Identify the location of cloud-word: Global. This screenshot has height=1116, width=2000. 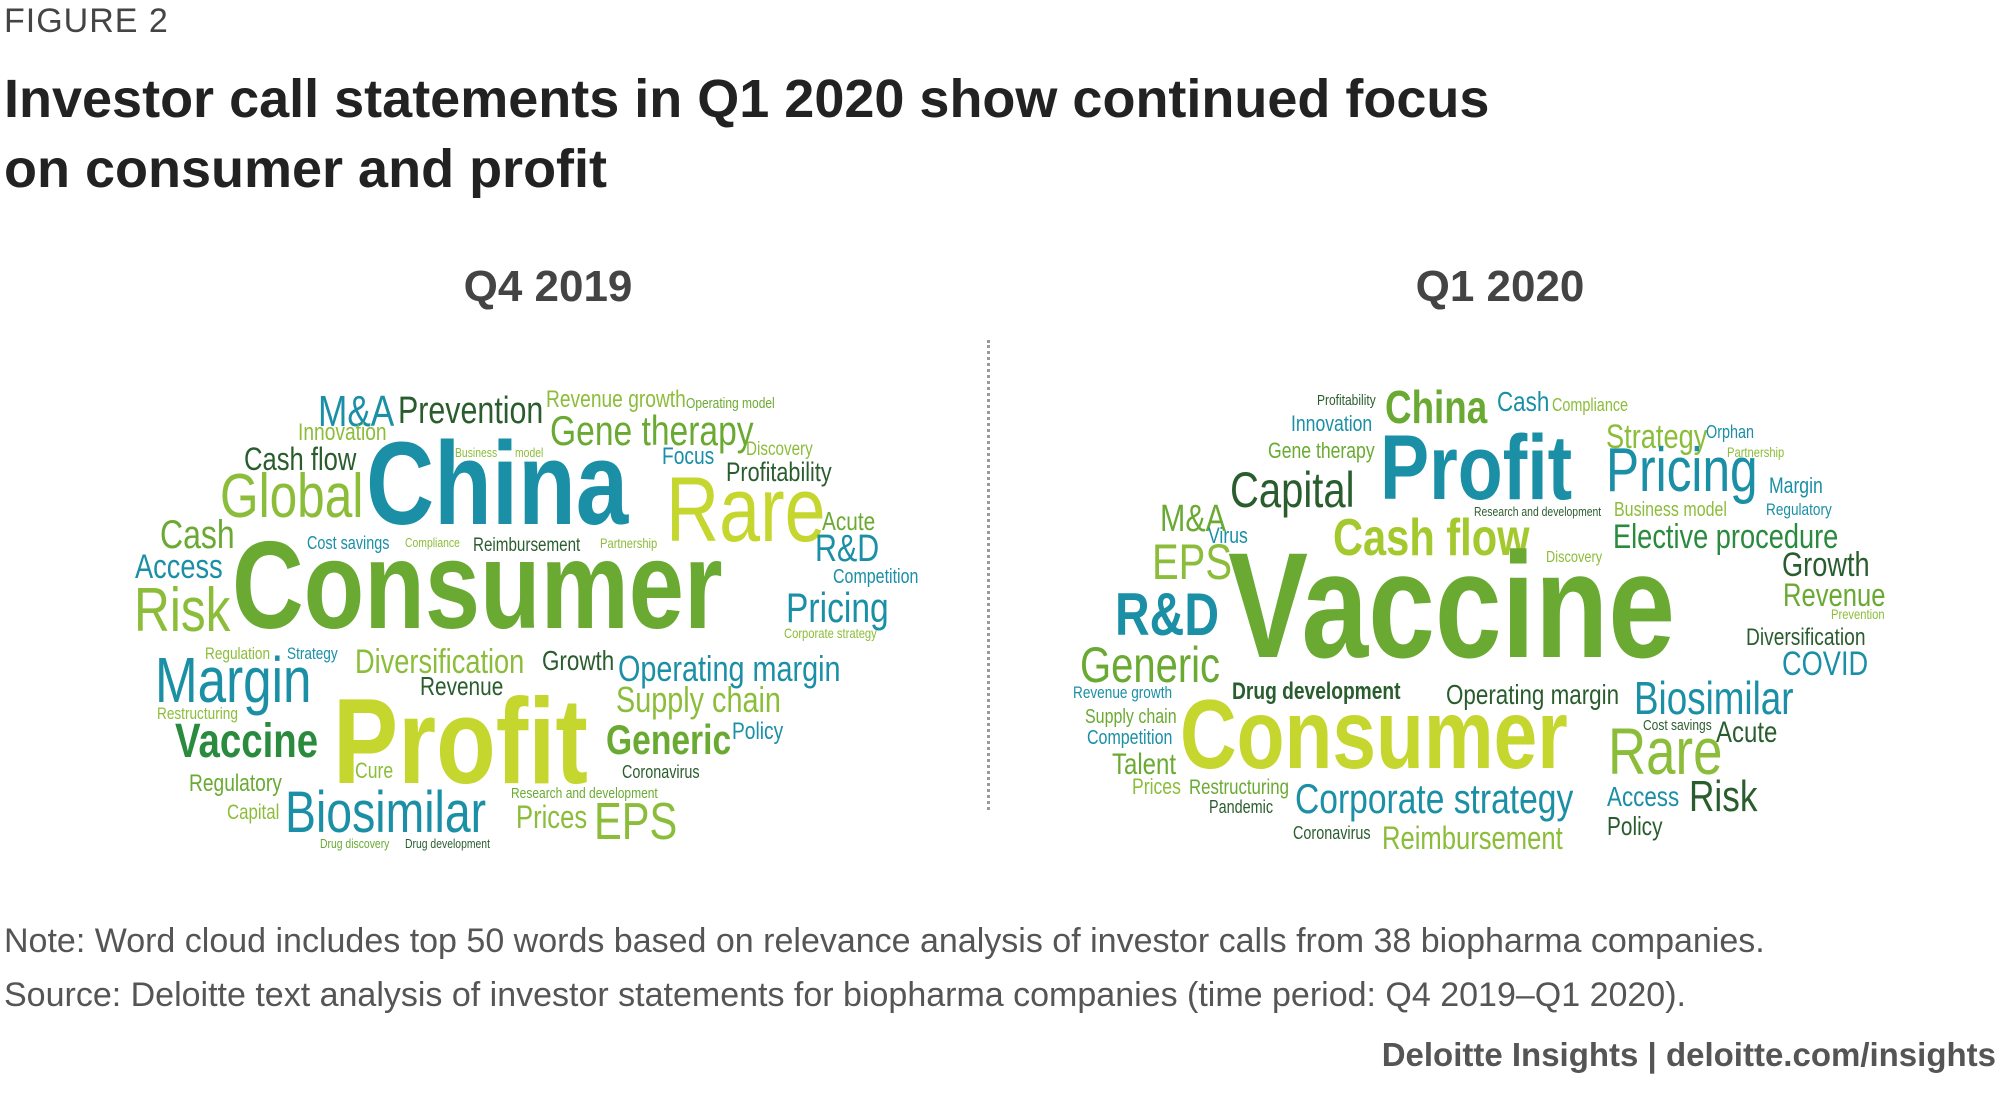
(292, 496).